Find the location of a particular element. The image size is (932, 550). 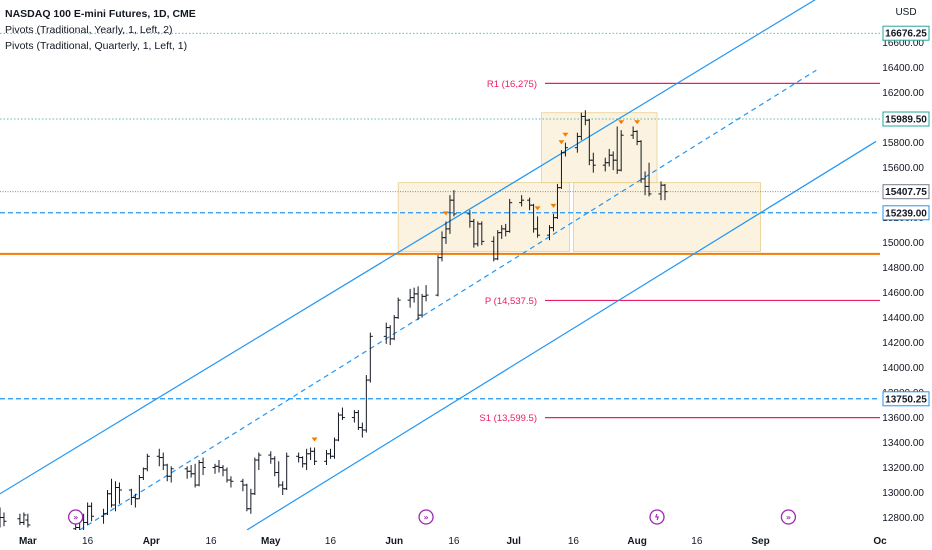

earnings-icon-ring is located at coordinates (657, 517).